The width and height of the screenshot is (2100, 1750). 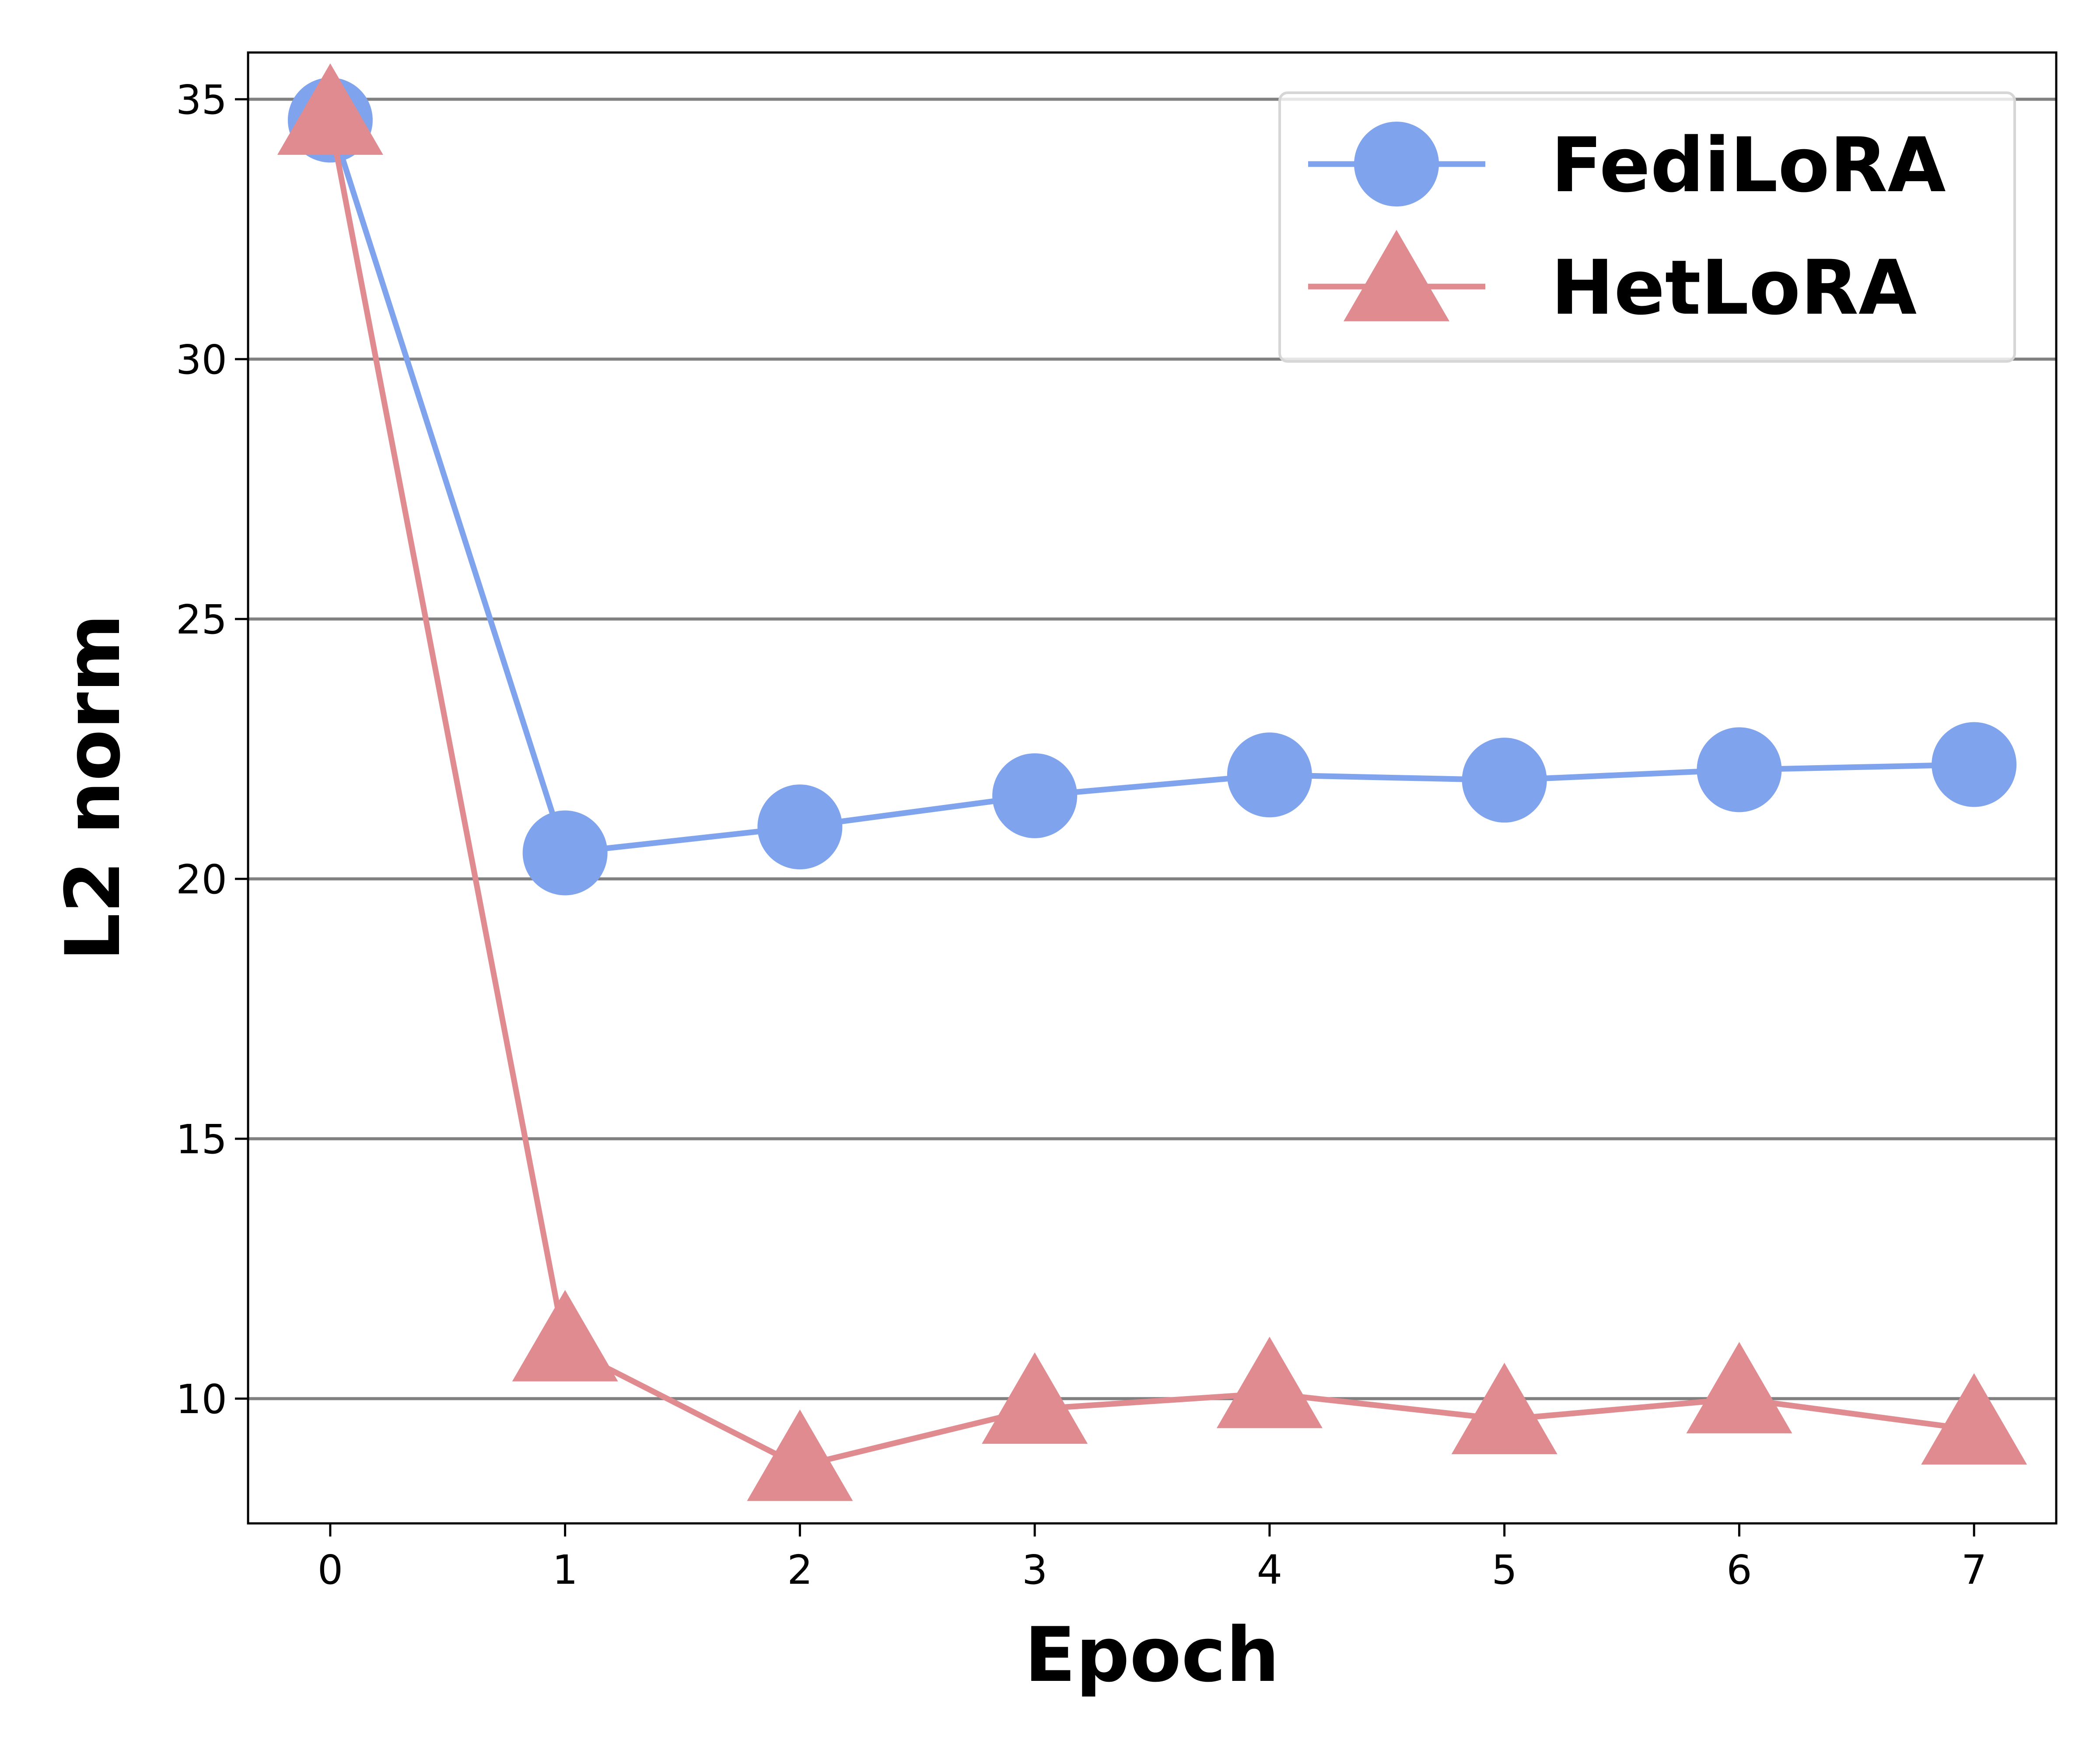 What do you see at coordinates (1396, 276) in the screenshot?
I see `legend-hetlora-marker` at bounding box center [1396, 276].